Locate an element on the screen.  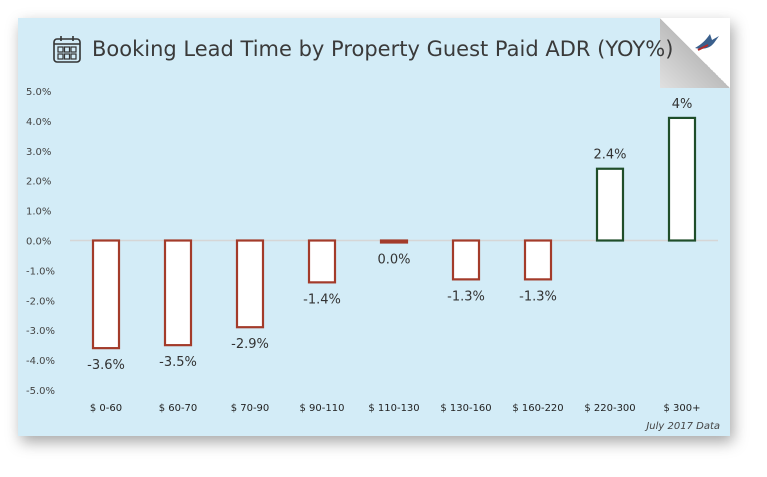
calendar-icon is located at coordinates (67, 49).